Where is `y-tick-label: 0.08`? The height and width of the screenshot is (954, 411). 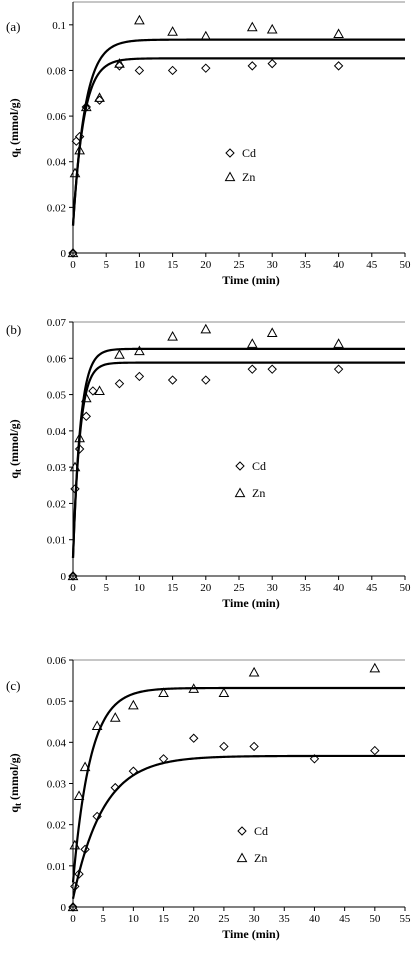 y-tick-label: 0.08 is located at coordinates (57, 71).